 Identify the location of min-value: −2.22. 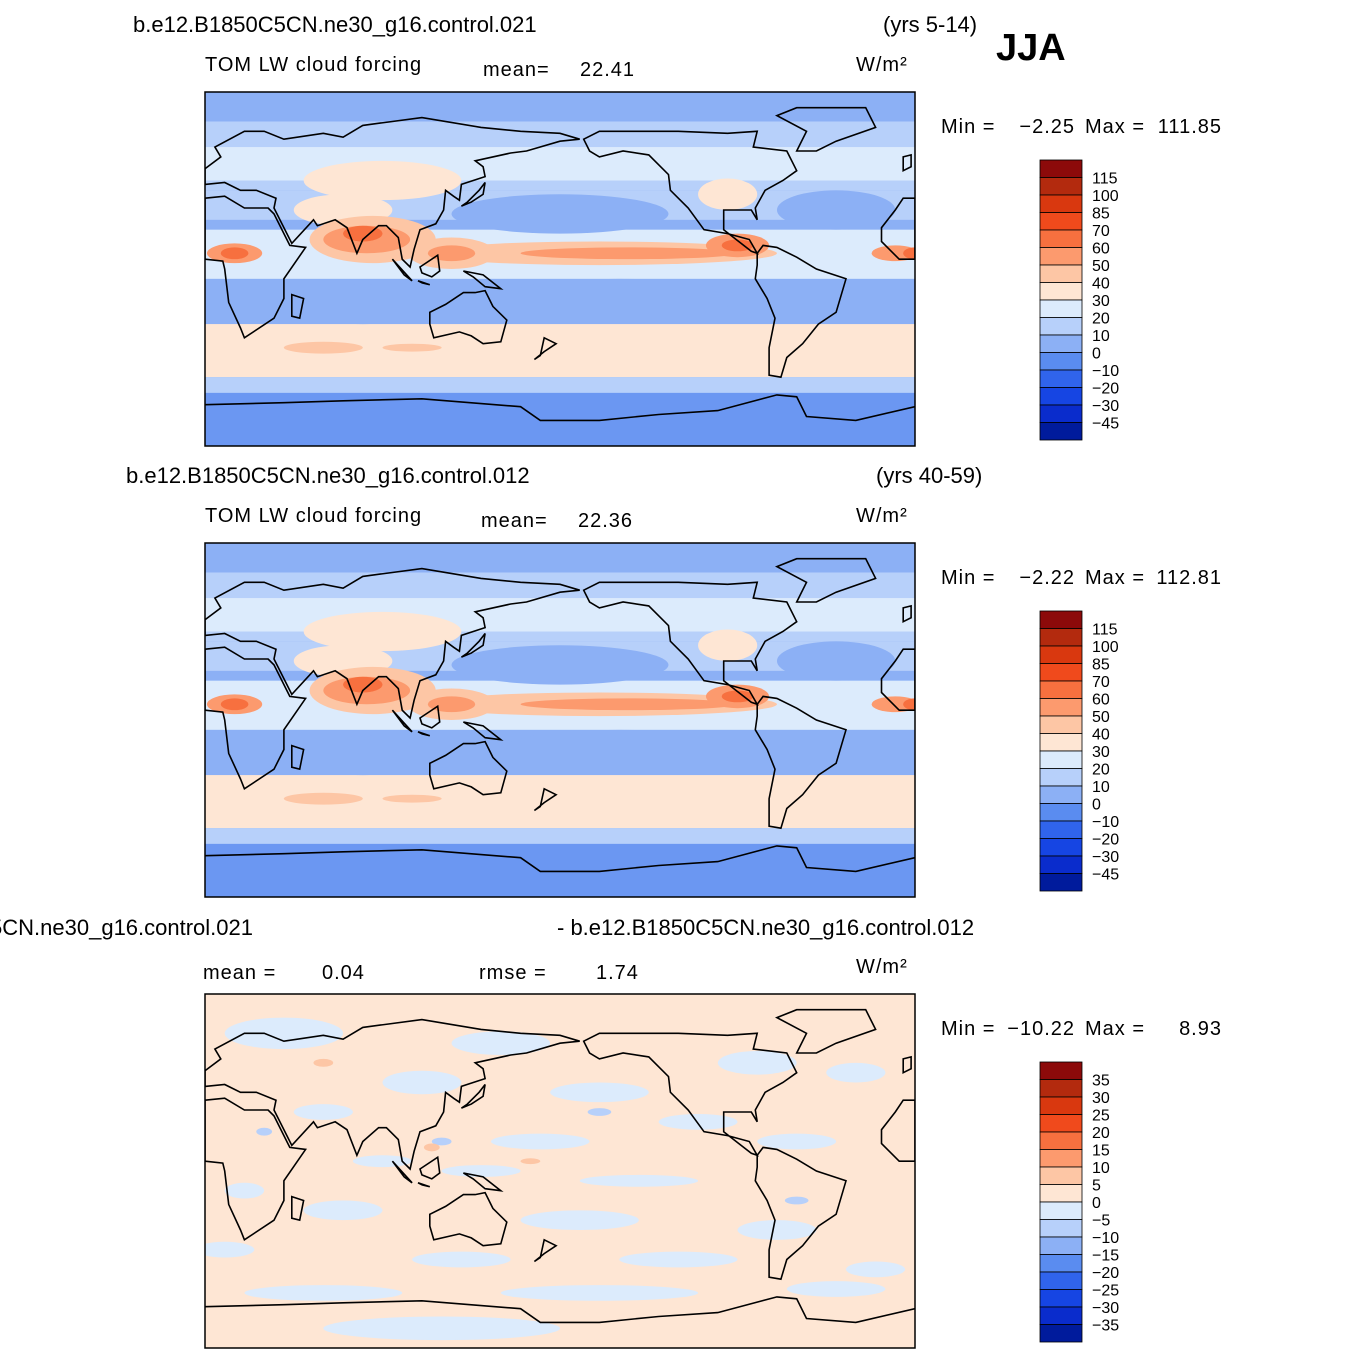
(1047, 578).